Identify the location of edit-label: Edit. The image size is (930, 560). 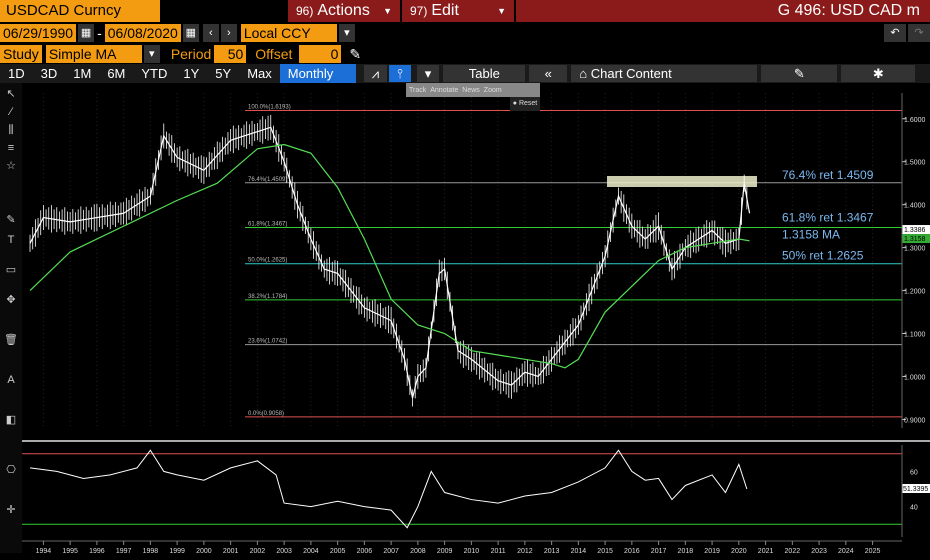
(445, 10).